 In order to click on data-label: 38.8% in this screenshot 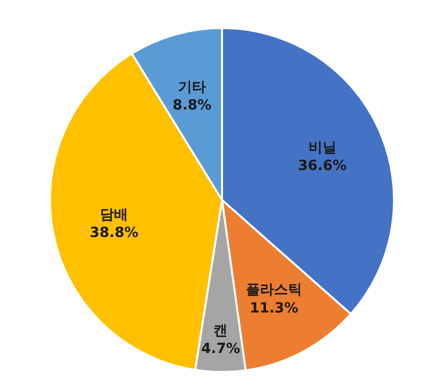, I will do `click(114, 233)`.